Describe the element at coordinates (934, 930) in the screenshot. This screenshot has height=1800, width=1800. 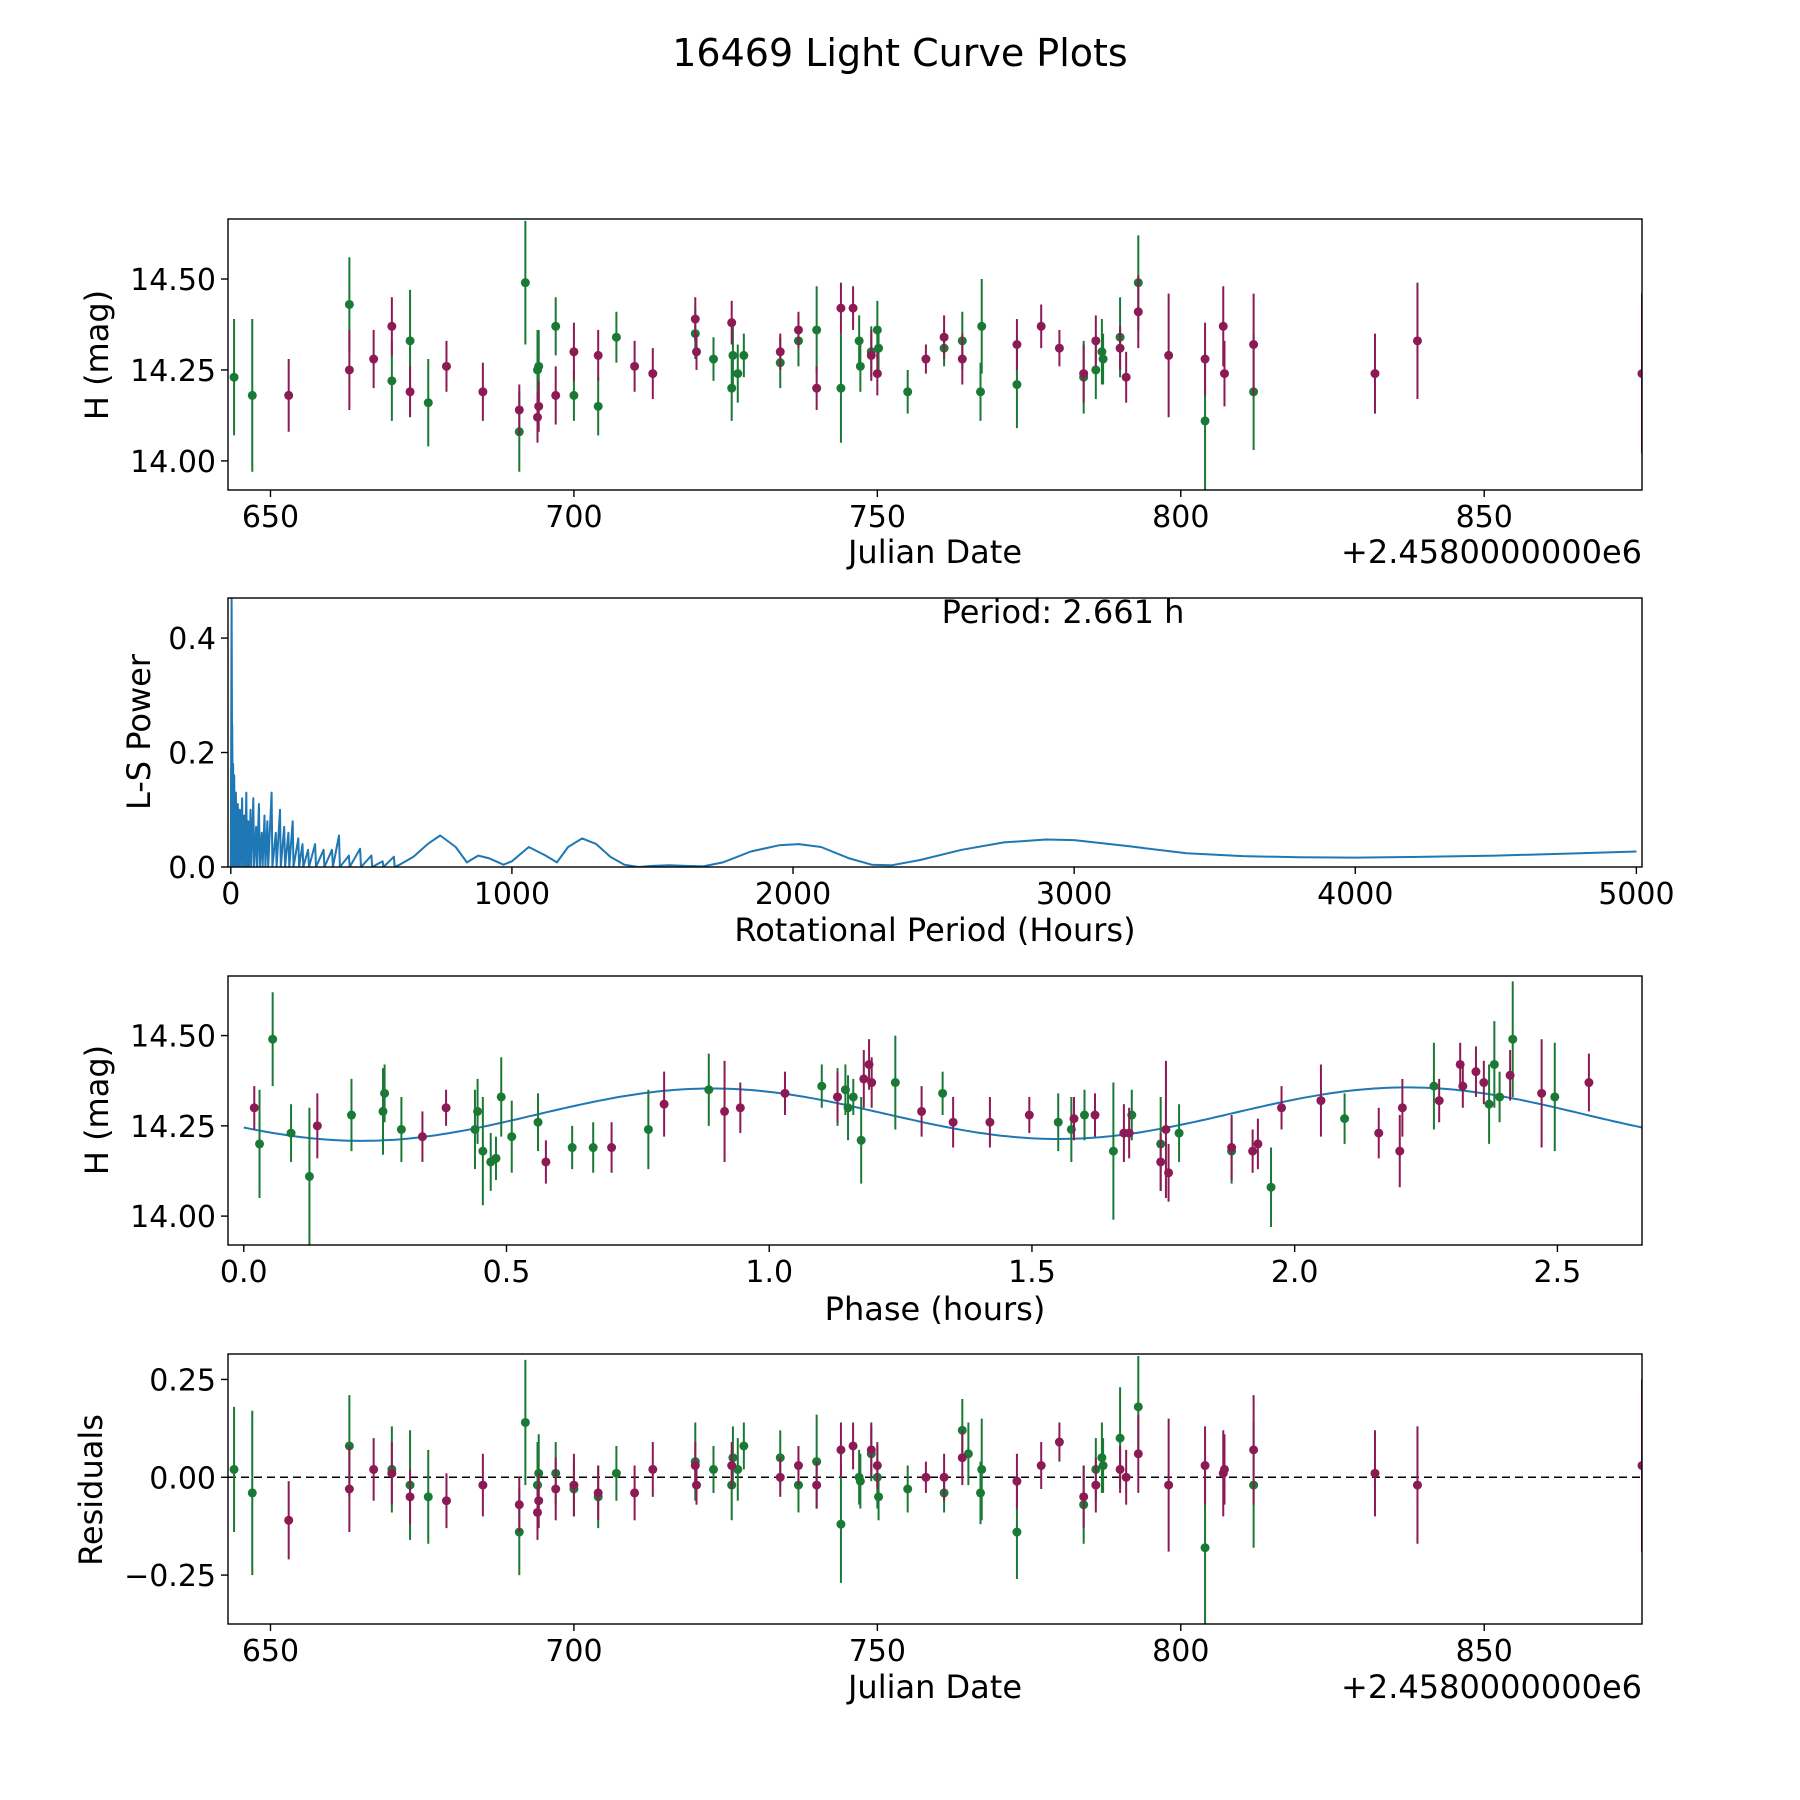
I see `periodogram-x-label: Rotational Period (Hours)` at that location.